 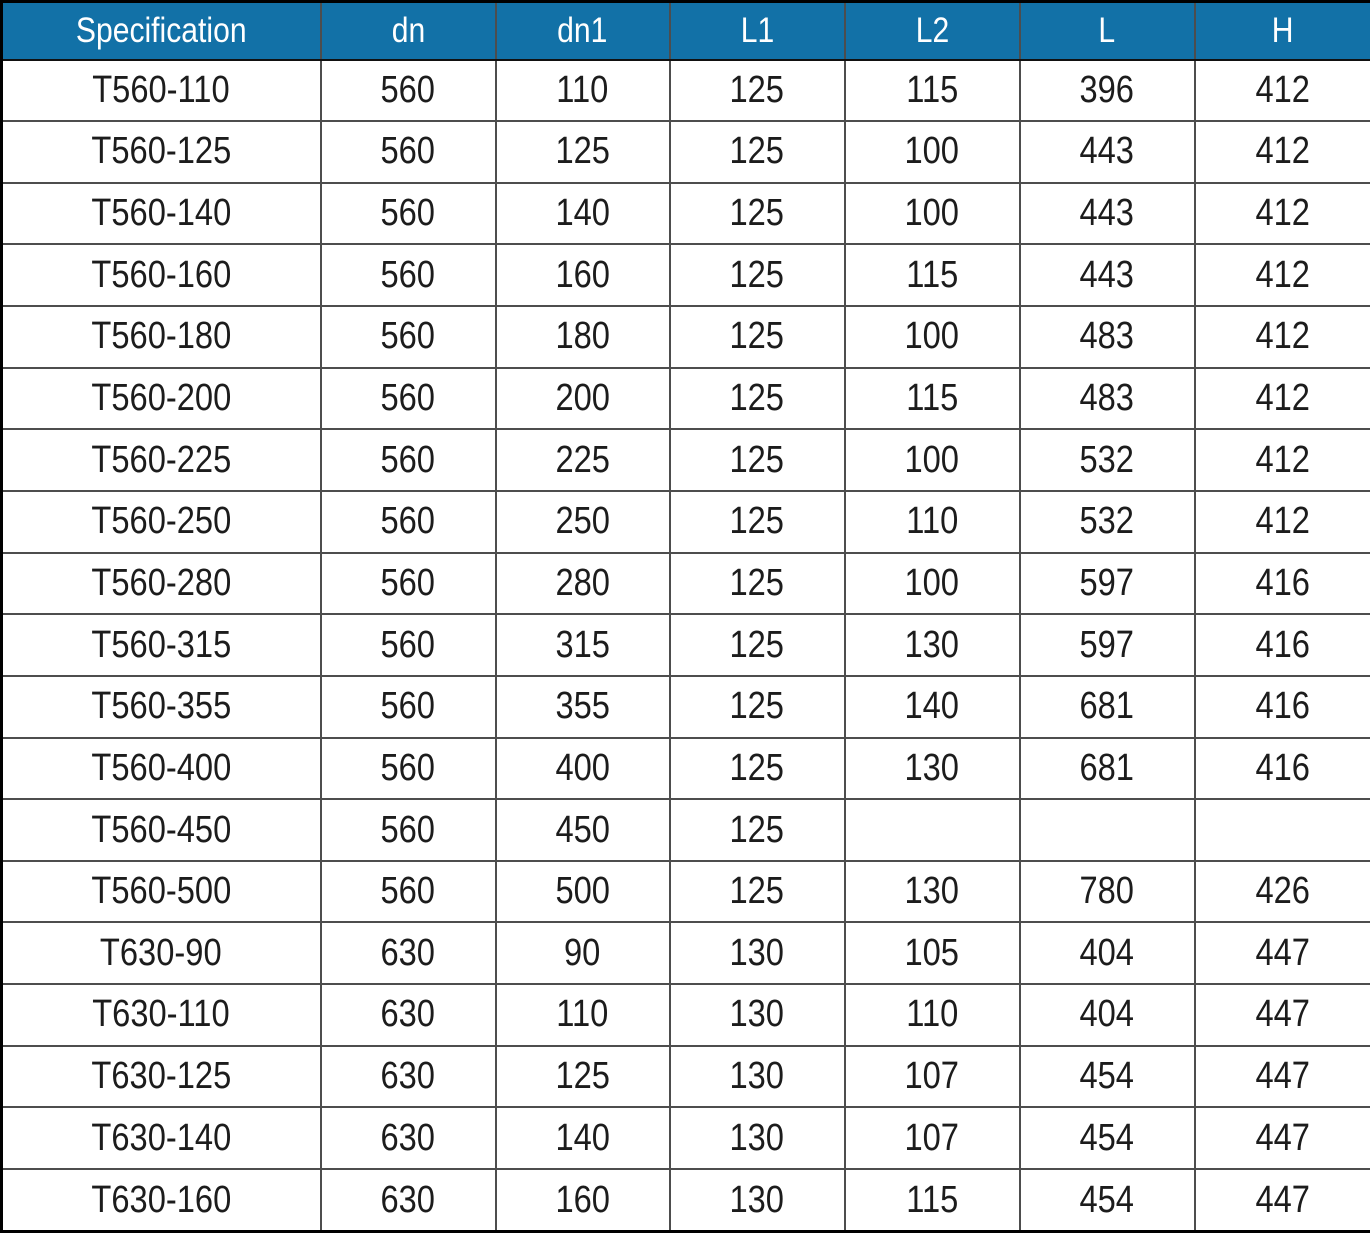 What do you see at coordinates (582, 645) in the screenshot?
I see `cell-dn1: 315` at bounding box center [582, 645].